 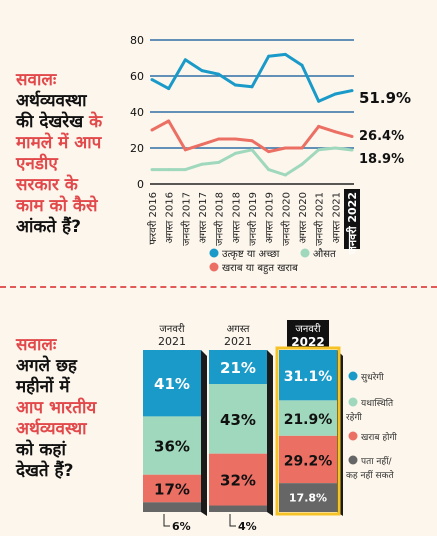 I want to click on question-line: मामले में आप, so click(x=59, y=143).